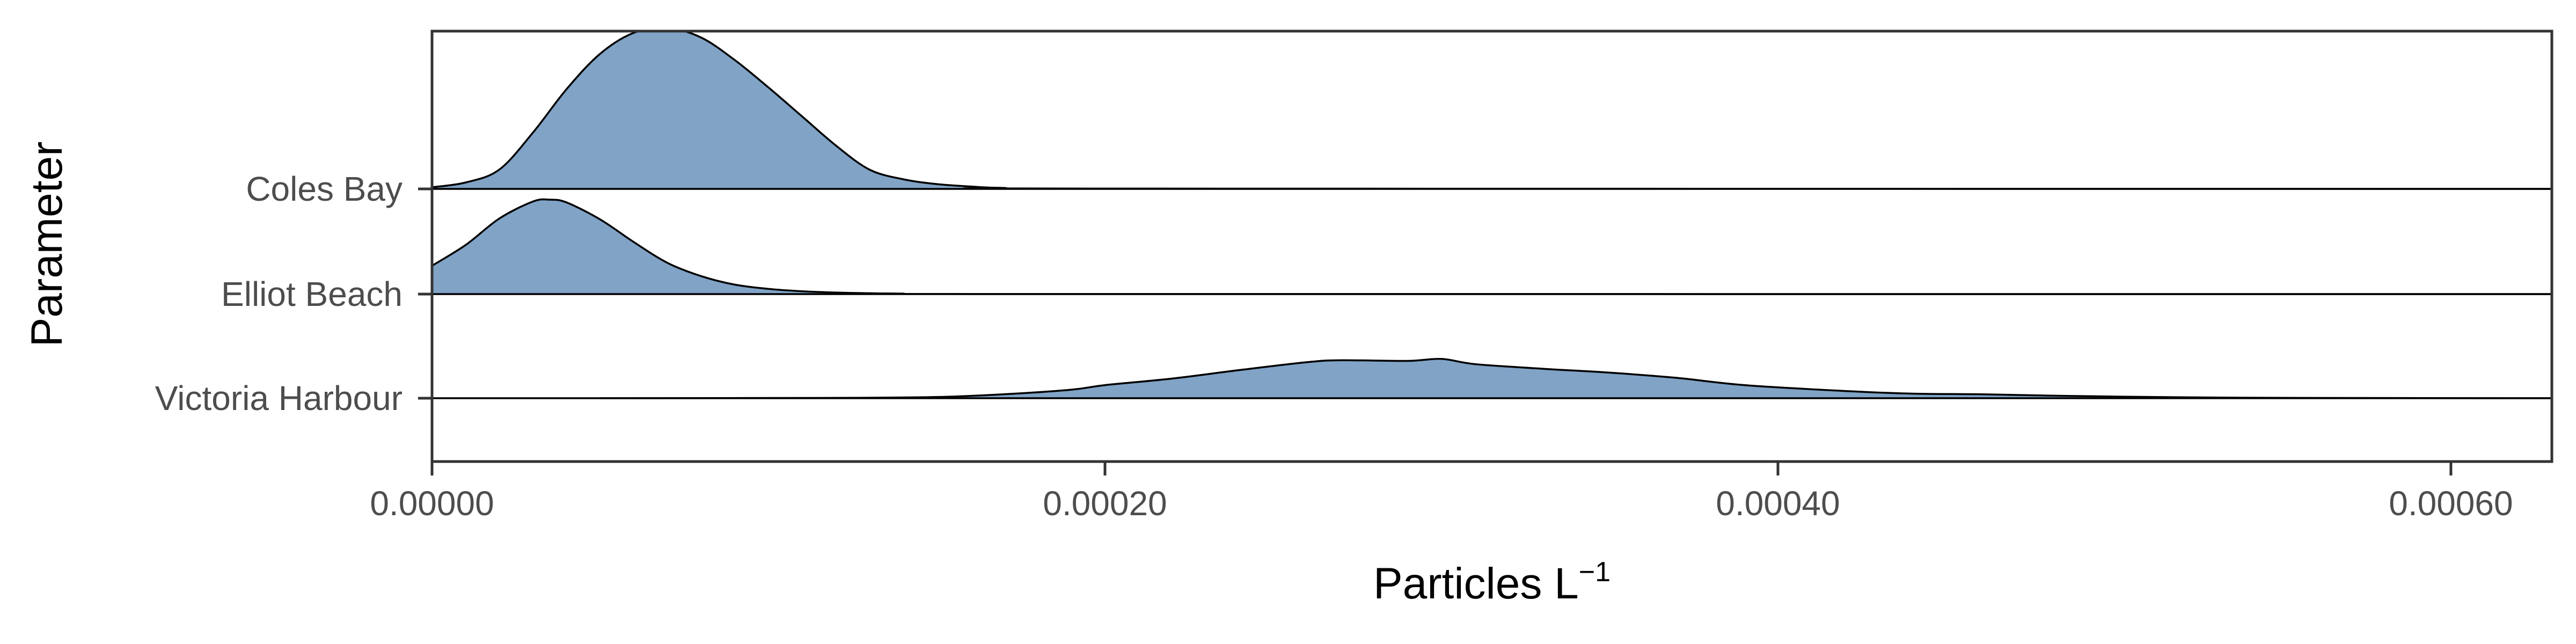 The image size is (2576, 644). Describe the element at coordinates (432, 503) in the screenshot. I see `x-tick-label: 0.00000` at that location.